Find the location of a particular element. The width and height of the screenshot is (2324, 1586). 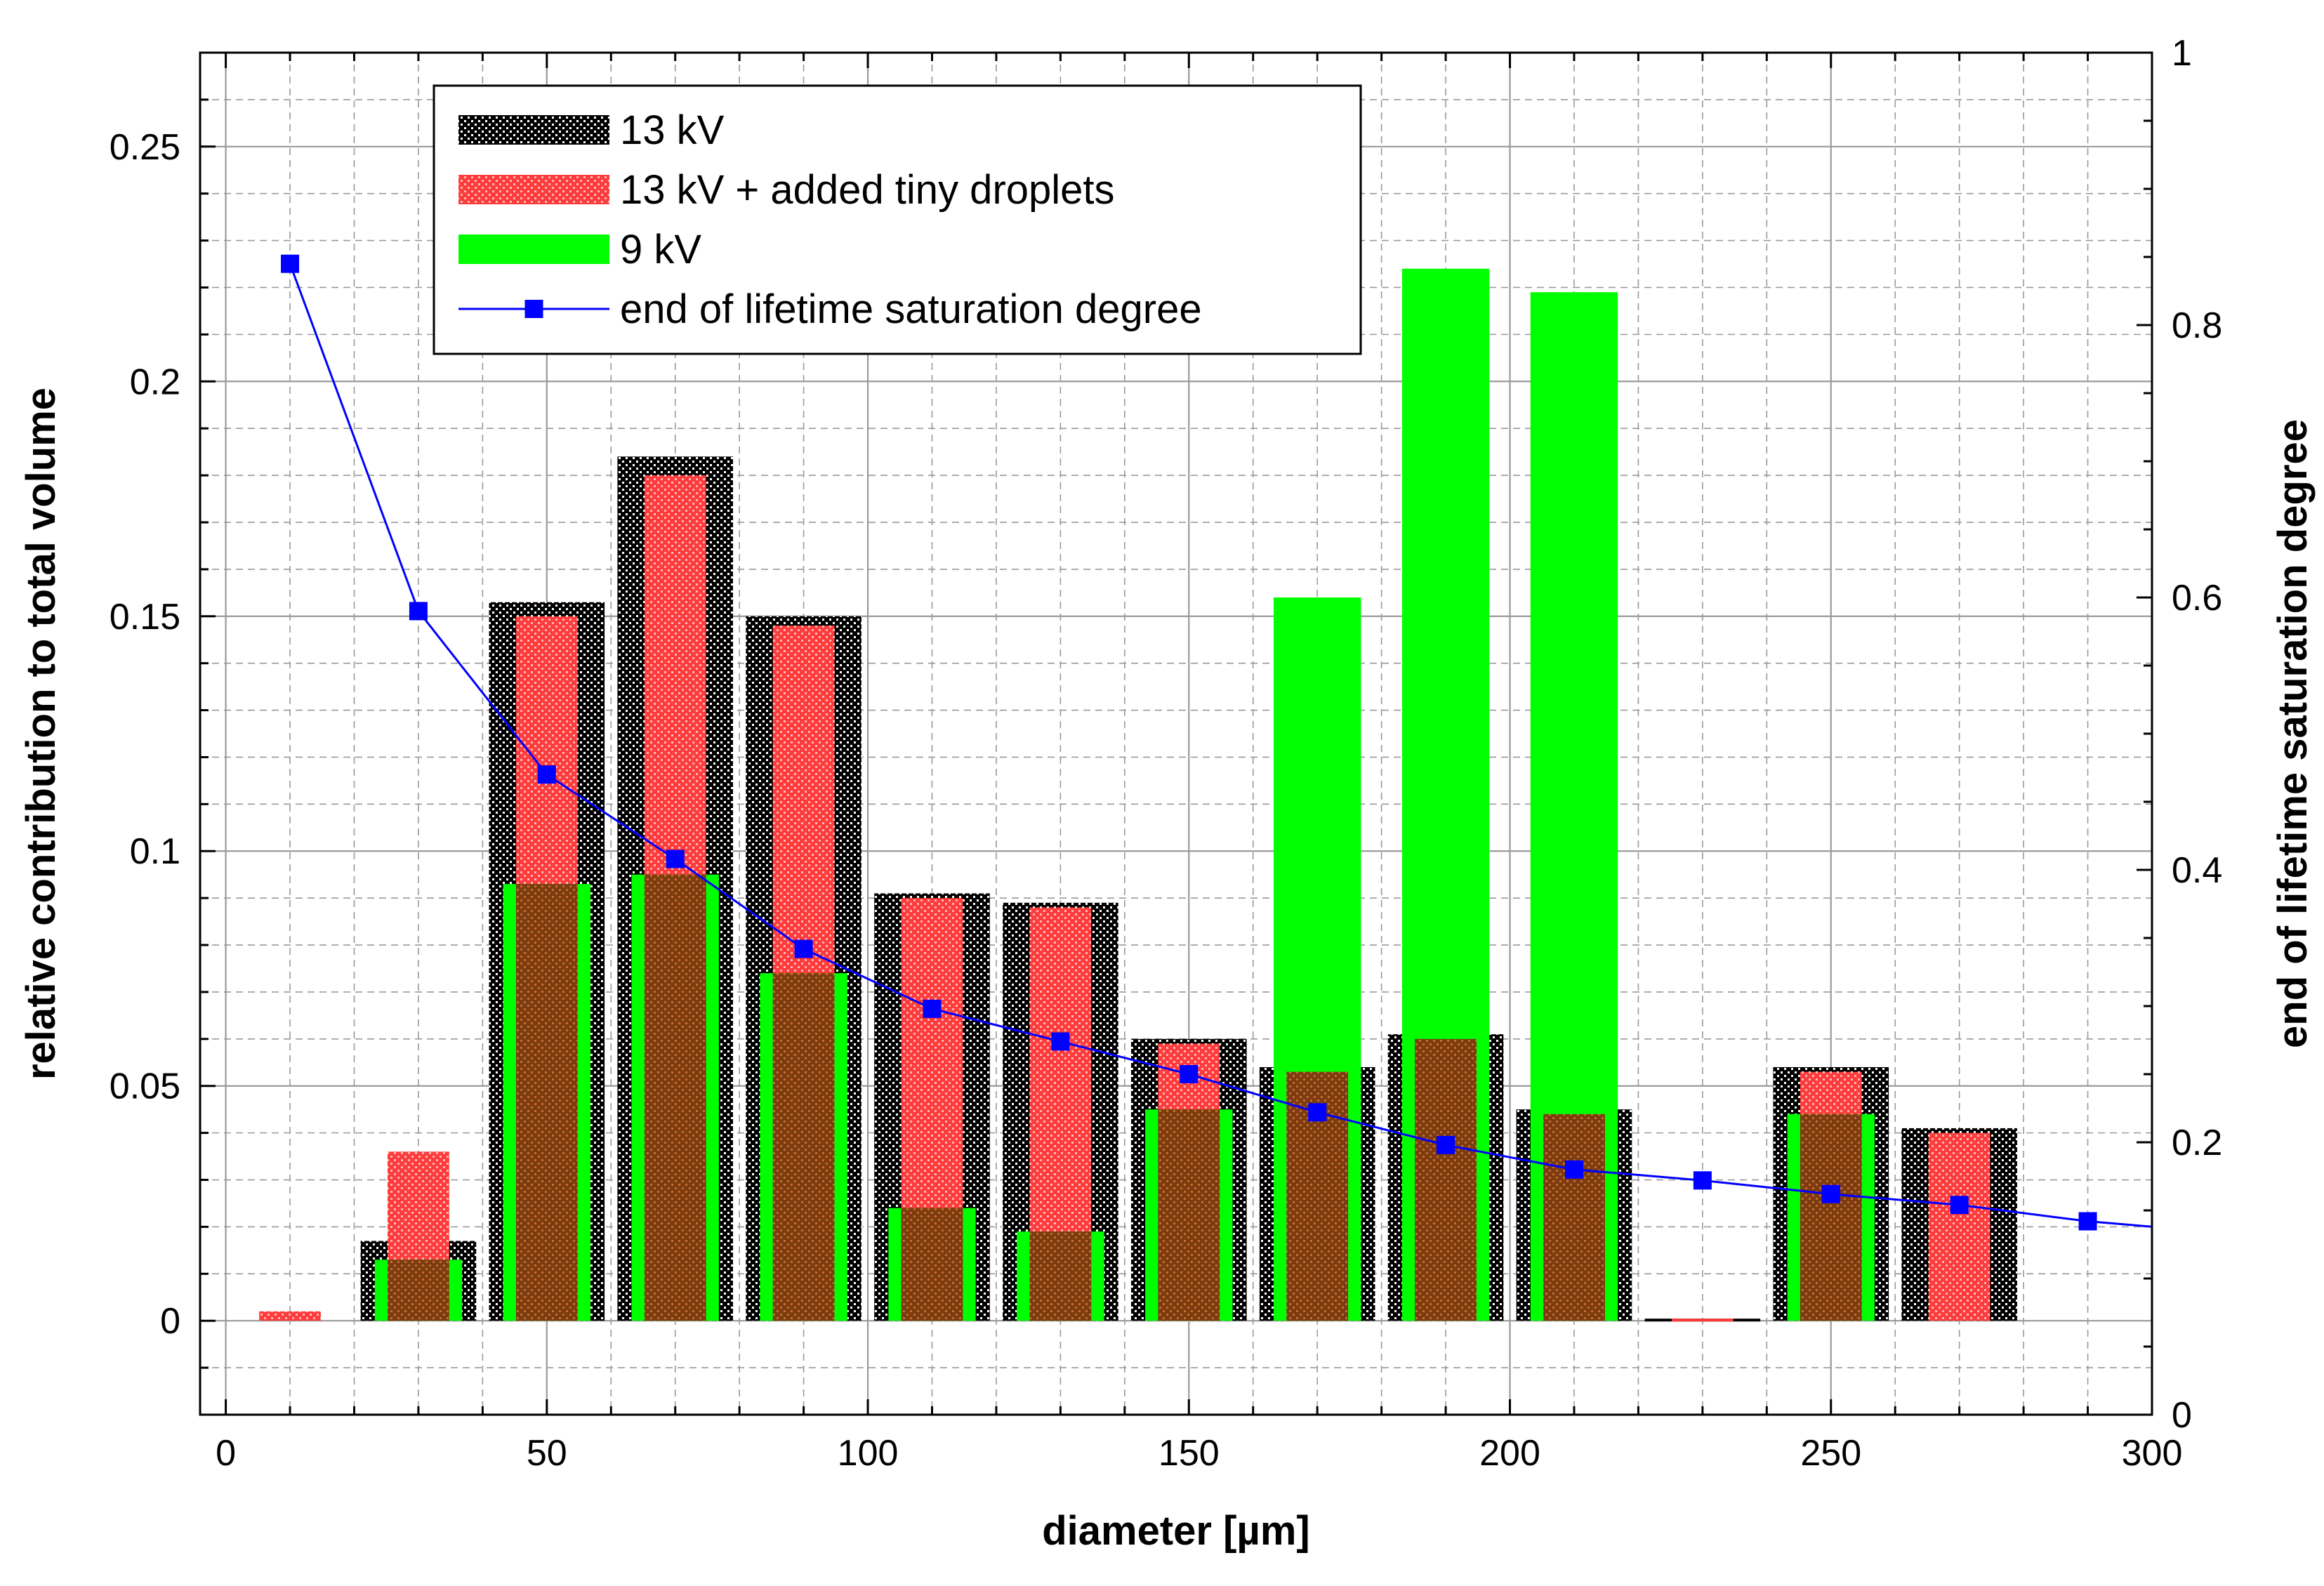

y-tick-label: 0.2 is located at coordinates (155, 382).